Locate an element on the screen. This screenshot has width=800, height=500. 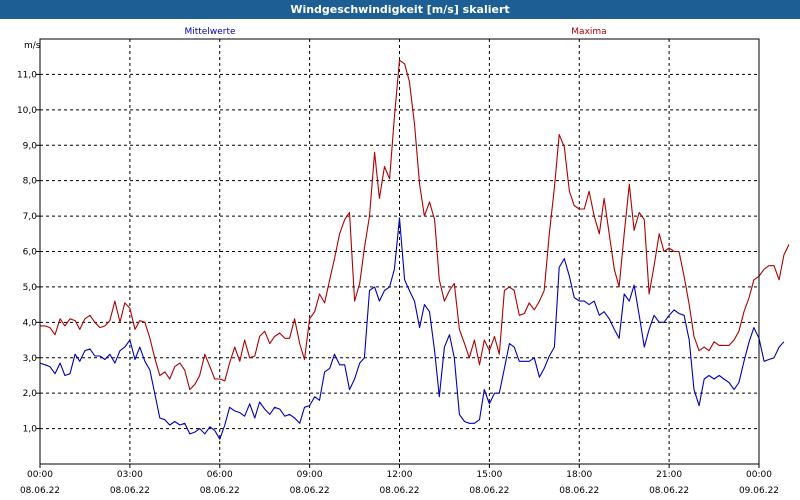
x-tick-date: 09.06.22 is located at coordinates (759, 491).